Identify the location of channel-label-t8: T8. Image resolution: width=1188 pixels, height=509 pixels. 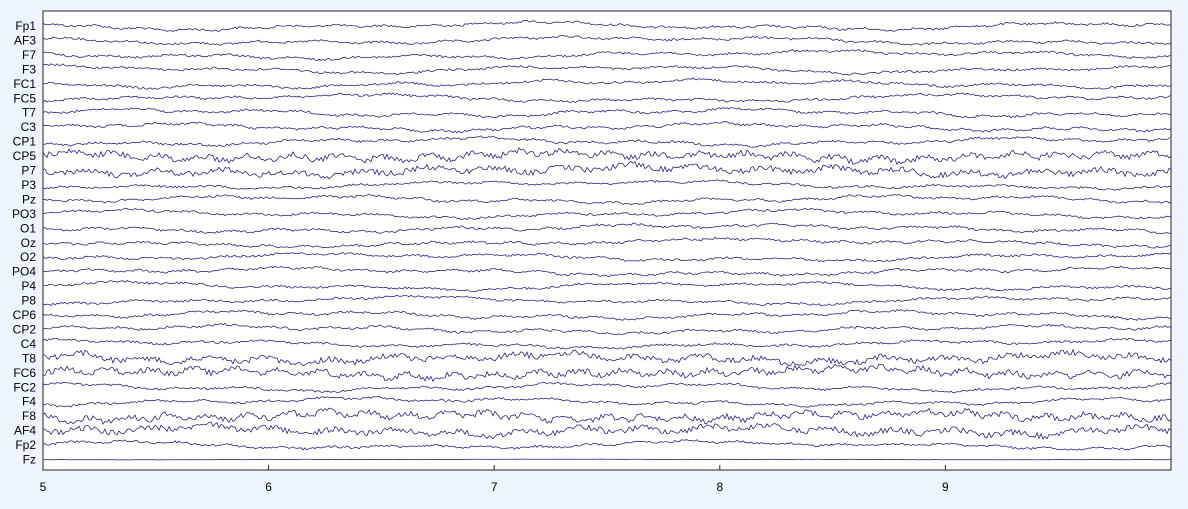
(29, 358).